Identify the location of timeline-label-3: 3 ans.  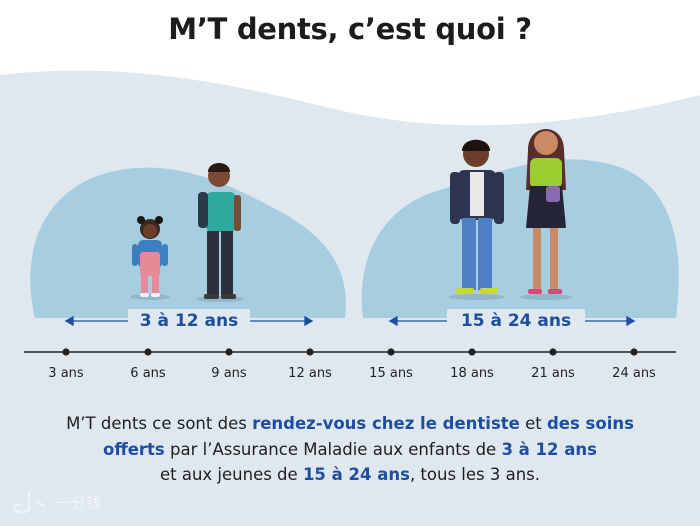
(66, 373).